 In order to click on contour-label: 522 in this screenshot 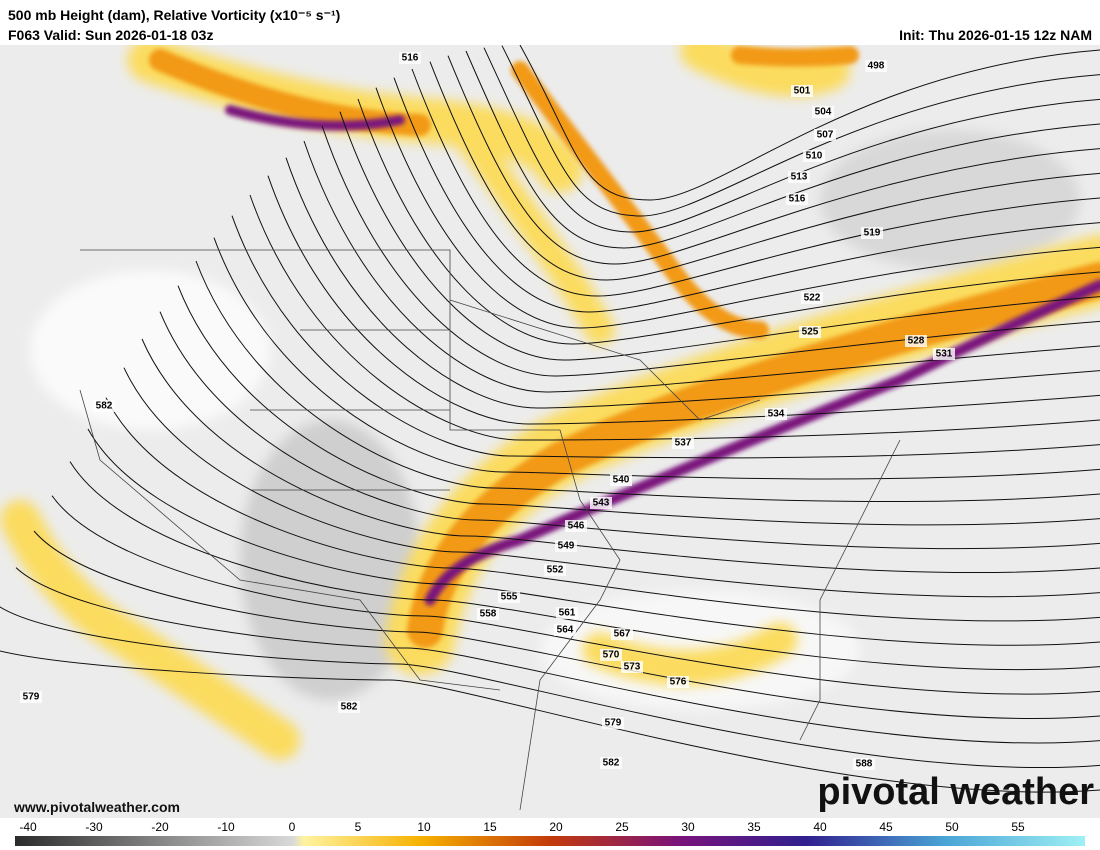, I will do `click(812, 298)`.